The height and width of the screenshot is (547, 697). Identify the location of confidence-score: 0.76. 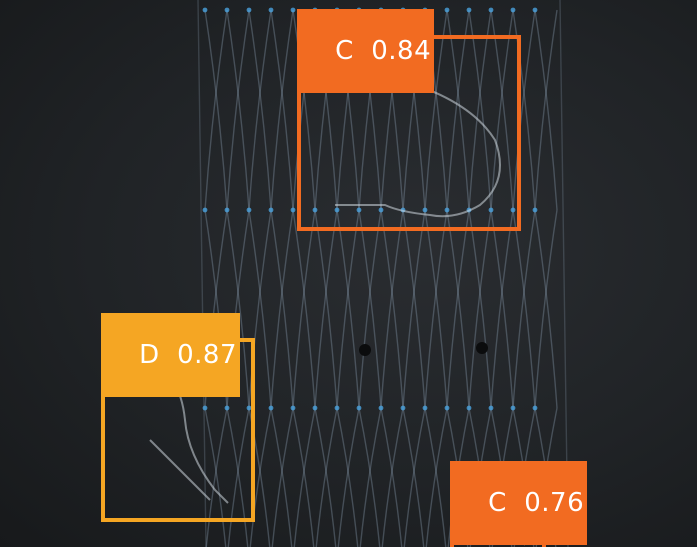
(554, 503).